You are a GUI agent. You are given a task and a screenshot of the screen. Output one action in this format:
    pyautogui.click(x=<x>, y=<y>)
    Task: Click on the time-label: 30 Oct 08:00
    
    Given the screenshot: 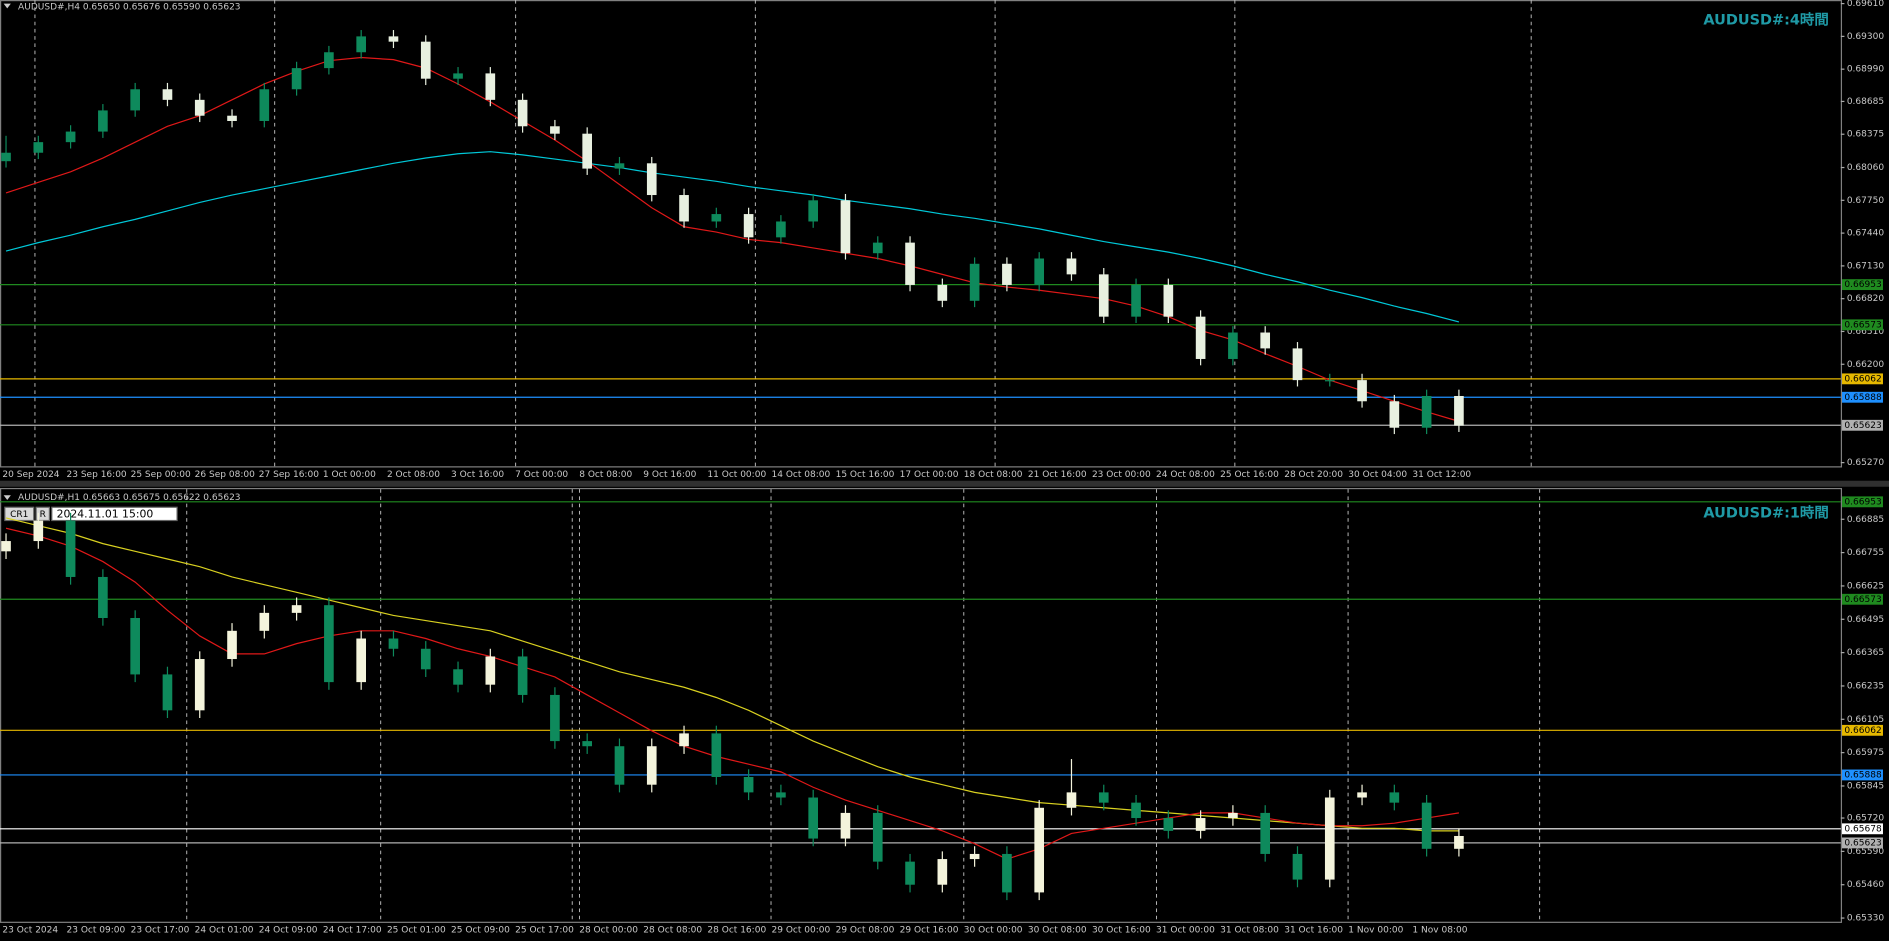 What is the action you would take?
    pyautogui.click(x=1057, y=931)
    